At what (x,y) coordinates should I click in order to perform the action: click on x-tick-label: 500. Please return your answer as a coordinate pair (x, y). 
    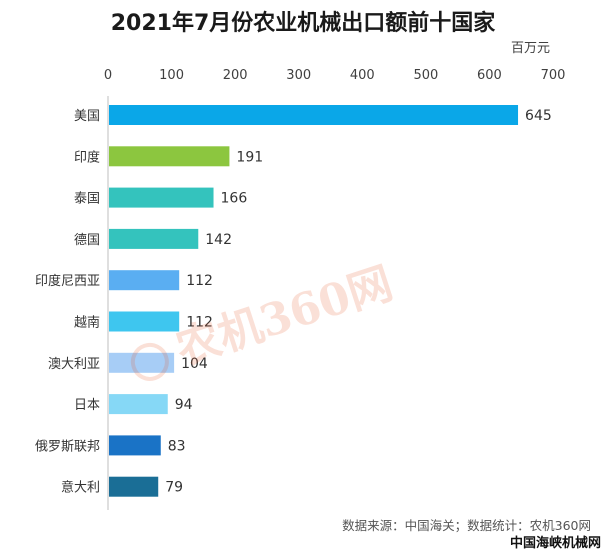
    Looking at the image, I should click on (425, 75).